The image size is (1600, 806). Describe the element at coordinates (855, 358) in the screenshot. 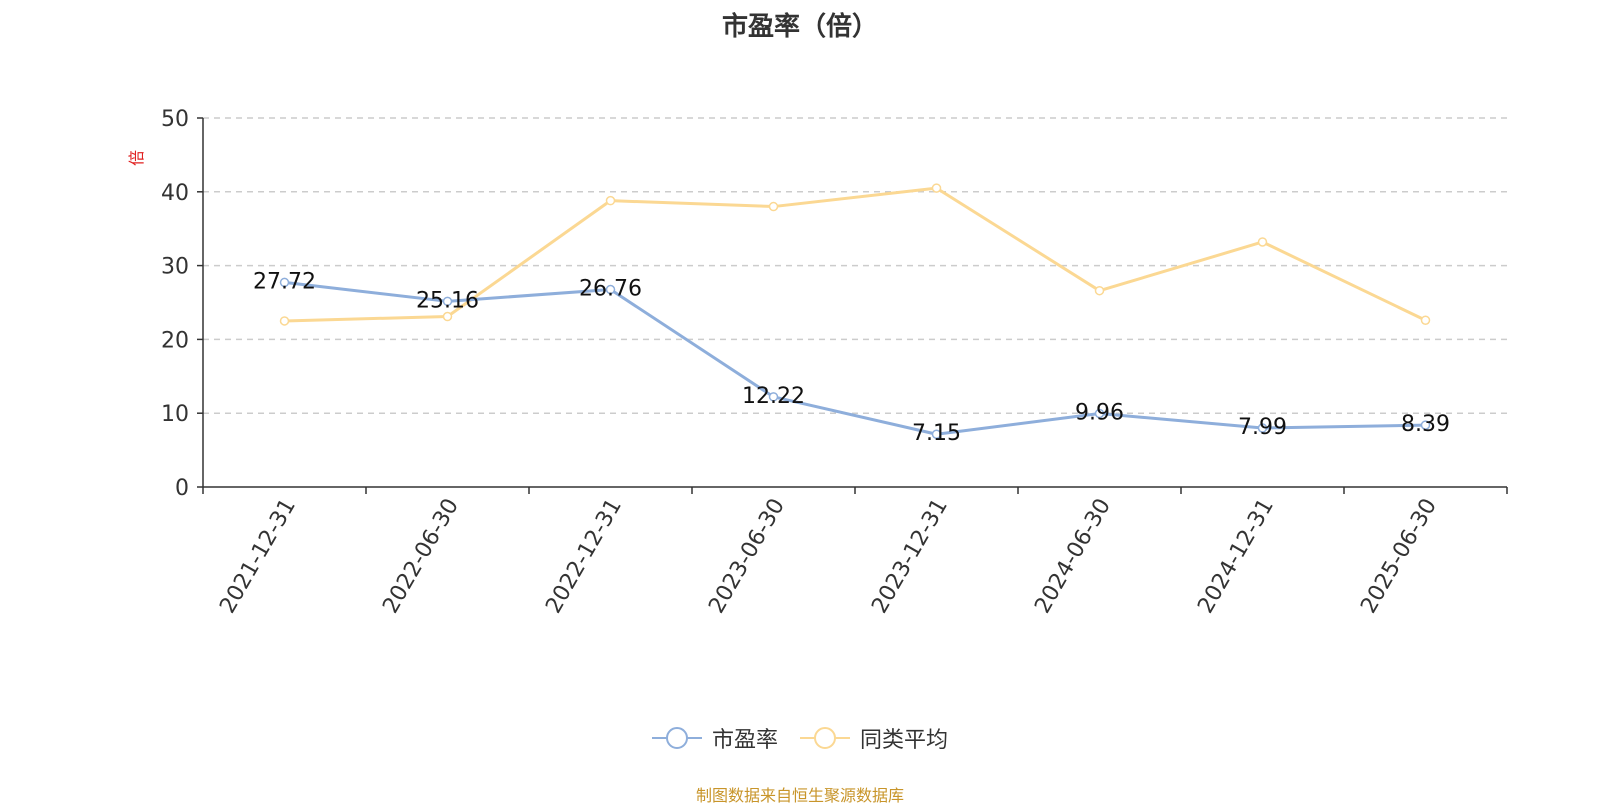

I see `series-line-pe` at that location.